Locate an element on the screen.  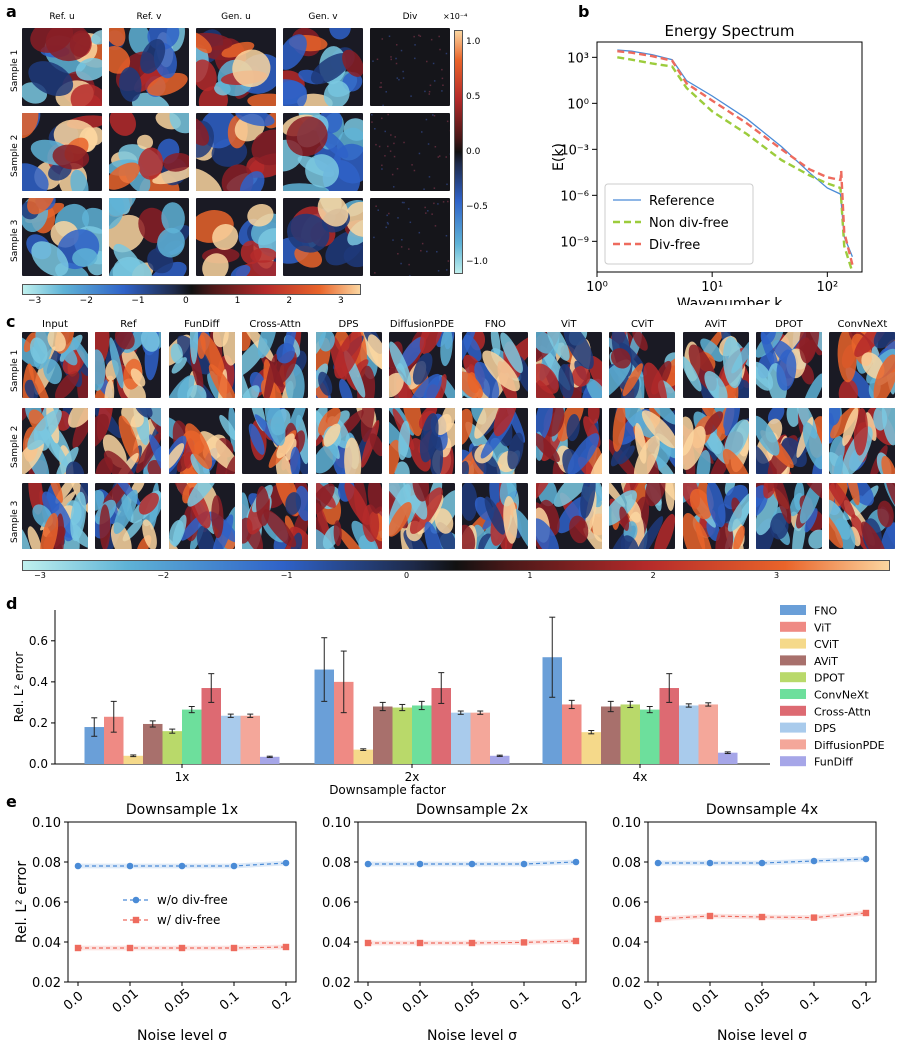
panel-c-col-title: DPS is located at coordinates (348, 324).